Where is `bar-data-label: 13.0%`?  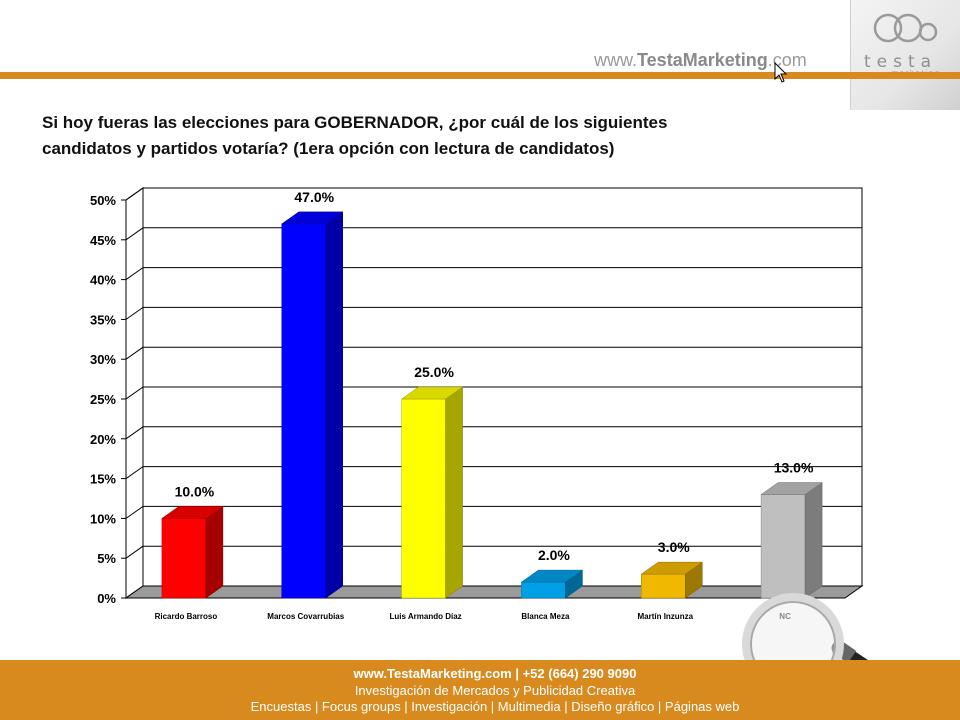
bar-data-label: 13.0% is located at coordinates (794, 468).